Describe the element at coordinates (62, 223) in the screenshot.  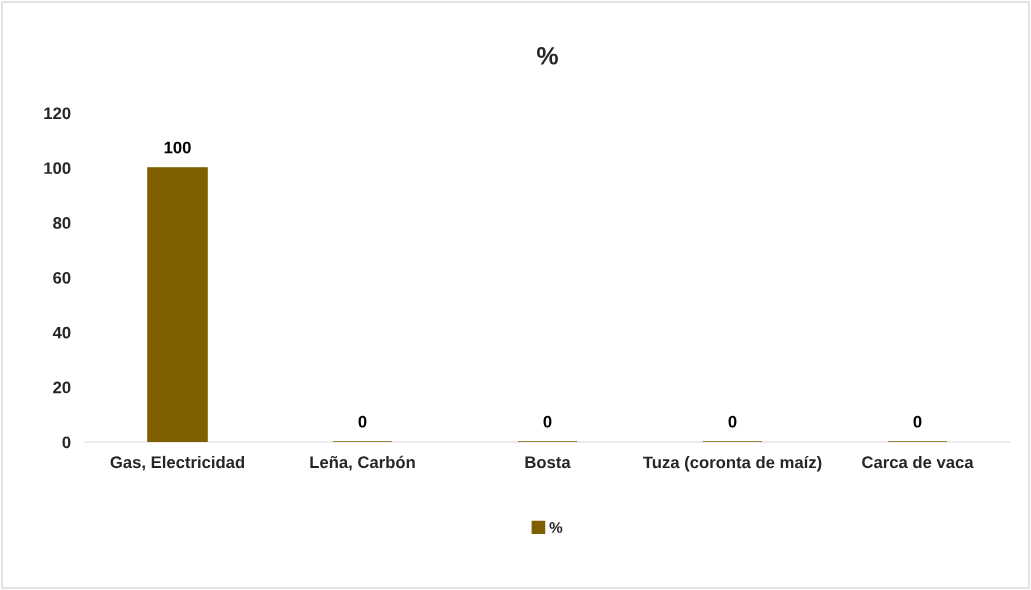
I see `y-tick-label: 80` at that location.